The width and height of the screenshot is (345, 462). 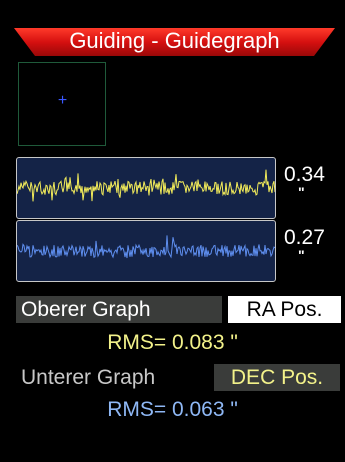 I want to click on lower-guide-graph, so click(x=146, y=251).